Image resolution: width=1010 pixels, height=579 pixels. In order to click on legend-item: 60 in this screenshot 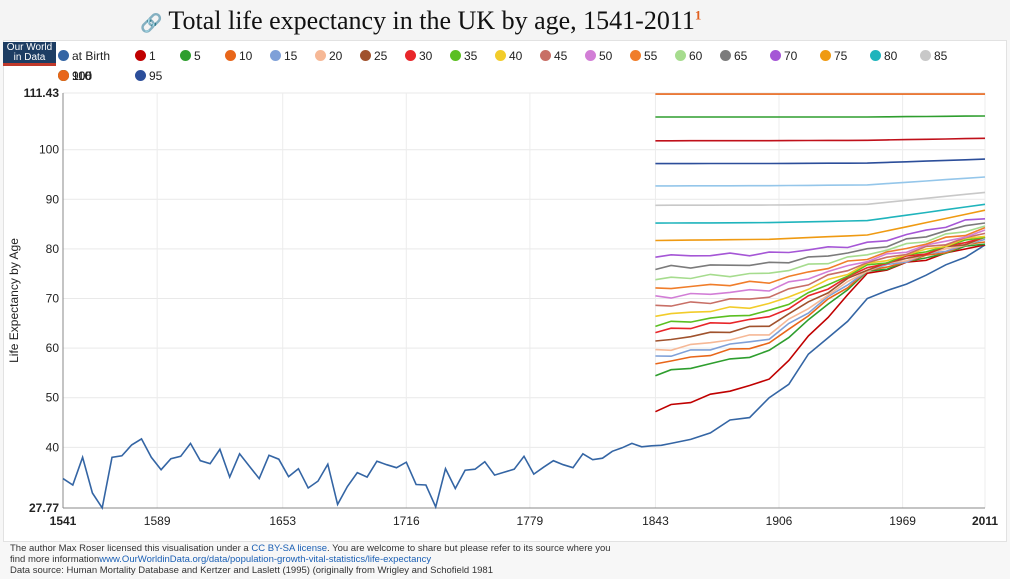, I will do `click(688, 56)`.